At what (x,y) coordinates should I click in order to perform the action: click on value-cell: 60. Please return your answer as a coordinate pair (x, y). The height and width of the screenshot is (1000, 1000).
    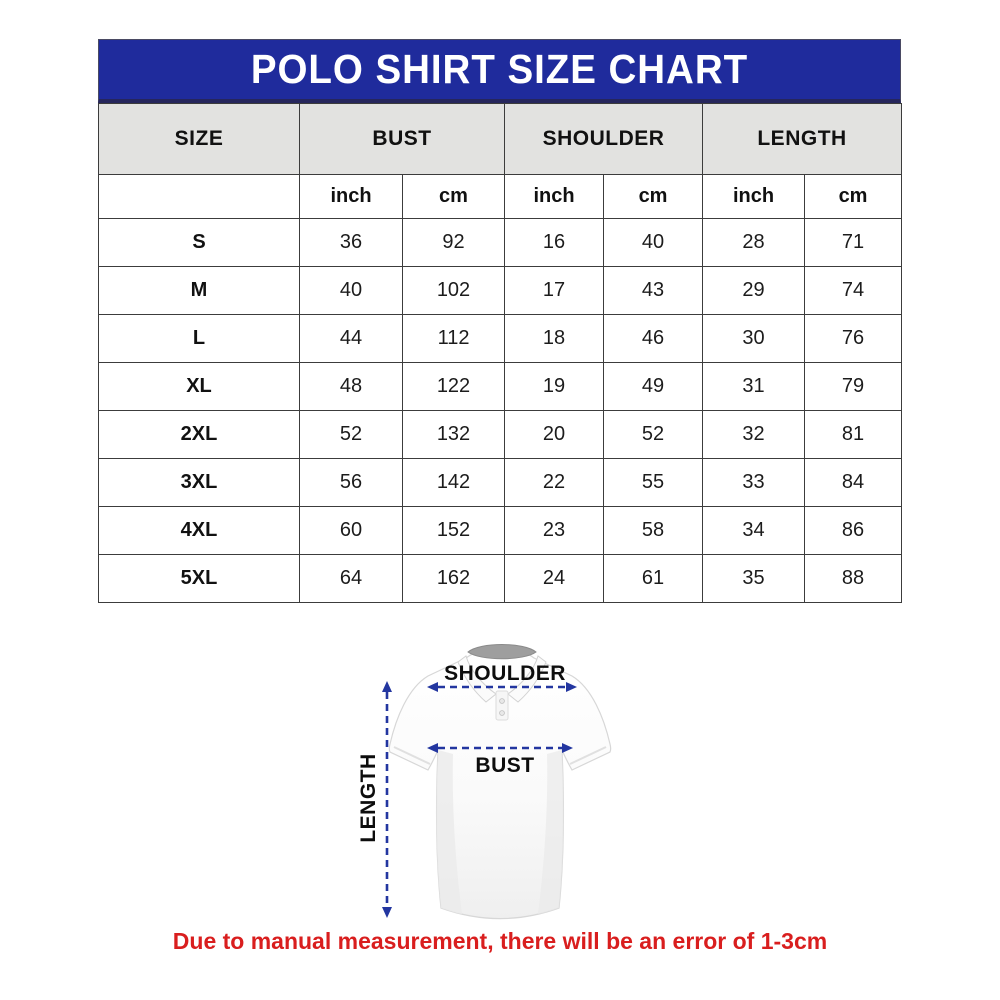
    Looking at the image, I should click on (351, 530).